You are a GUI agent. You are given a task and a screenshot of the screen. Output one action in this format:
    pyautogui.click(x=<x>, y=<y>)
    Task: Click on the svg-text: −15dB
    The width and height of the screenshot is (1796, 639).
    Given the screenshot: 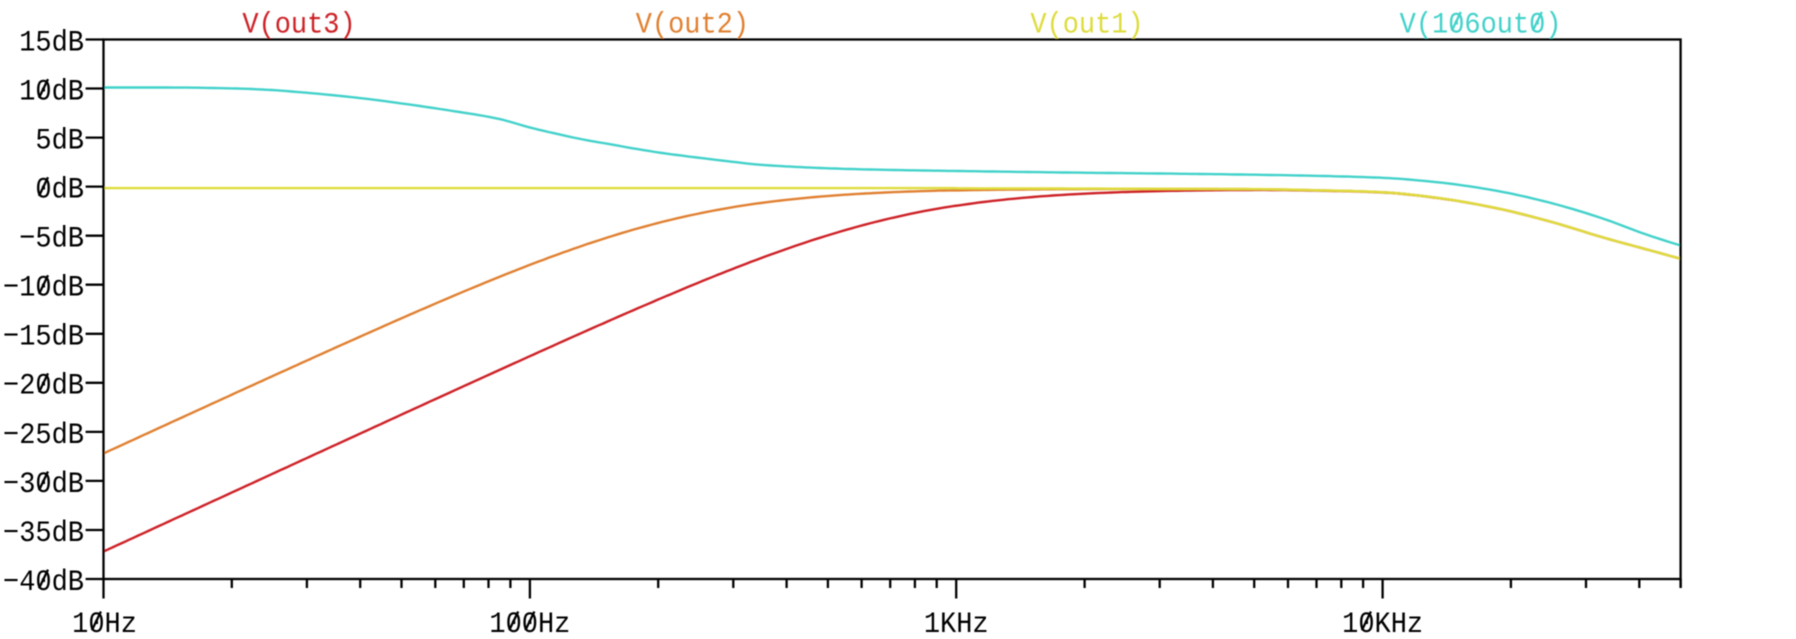 What is the action you would take?
    pyautogui.click(x=43, y=336)
    